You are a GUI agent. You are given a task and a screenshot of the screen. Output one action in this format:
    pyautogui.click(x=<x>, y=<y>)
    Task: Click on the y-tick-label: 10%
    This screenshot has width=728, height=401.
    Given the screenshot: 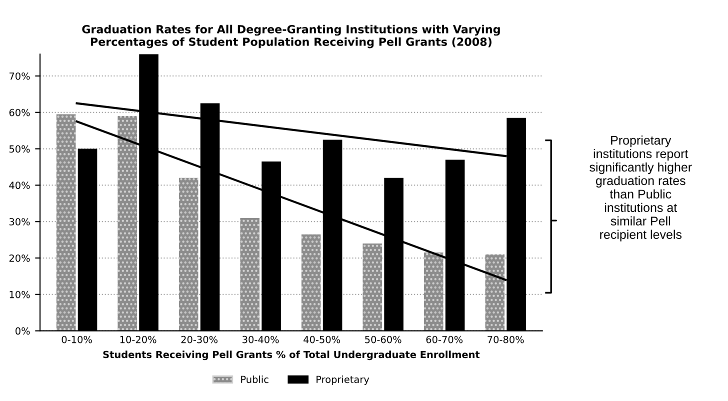 What is the action you would take?
    pyautogui.click(x=20, y=294)
    